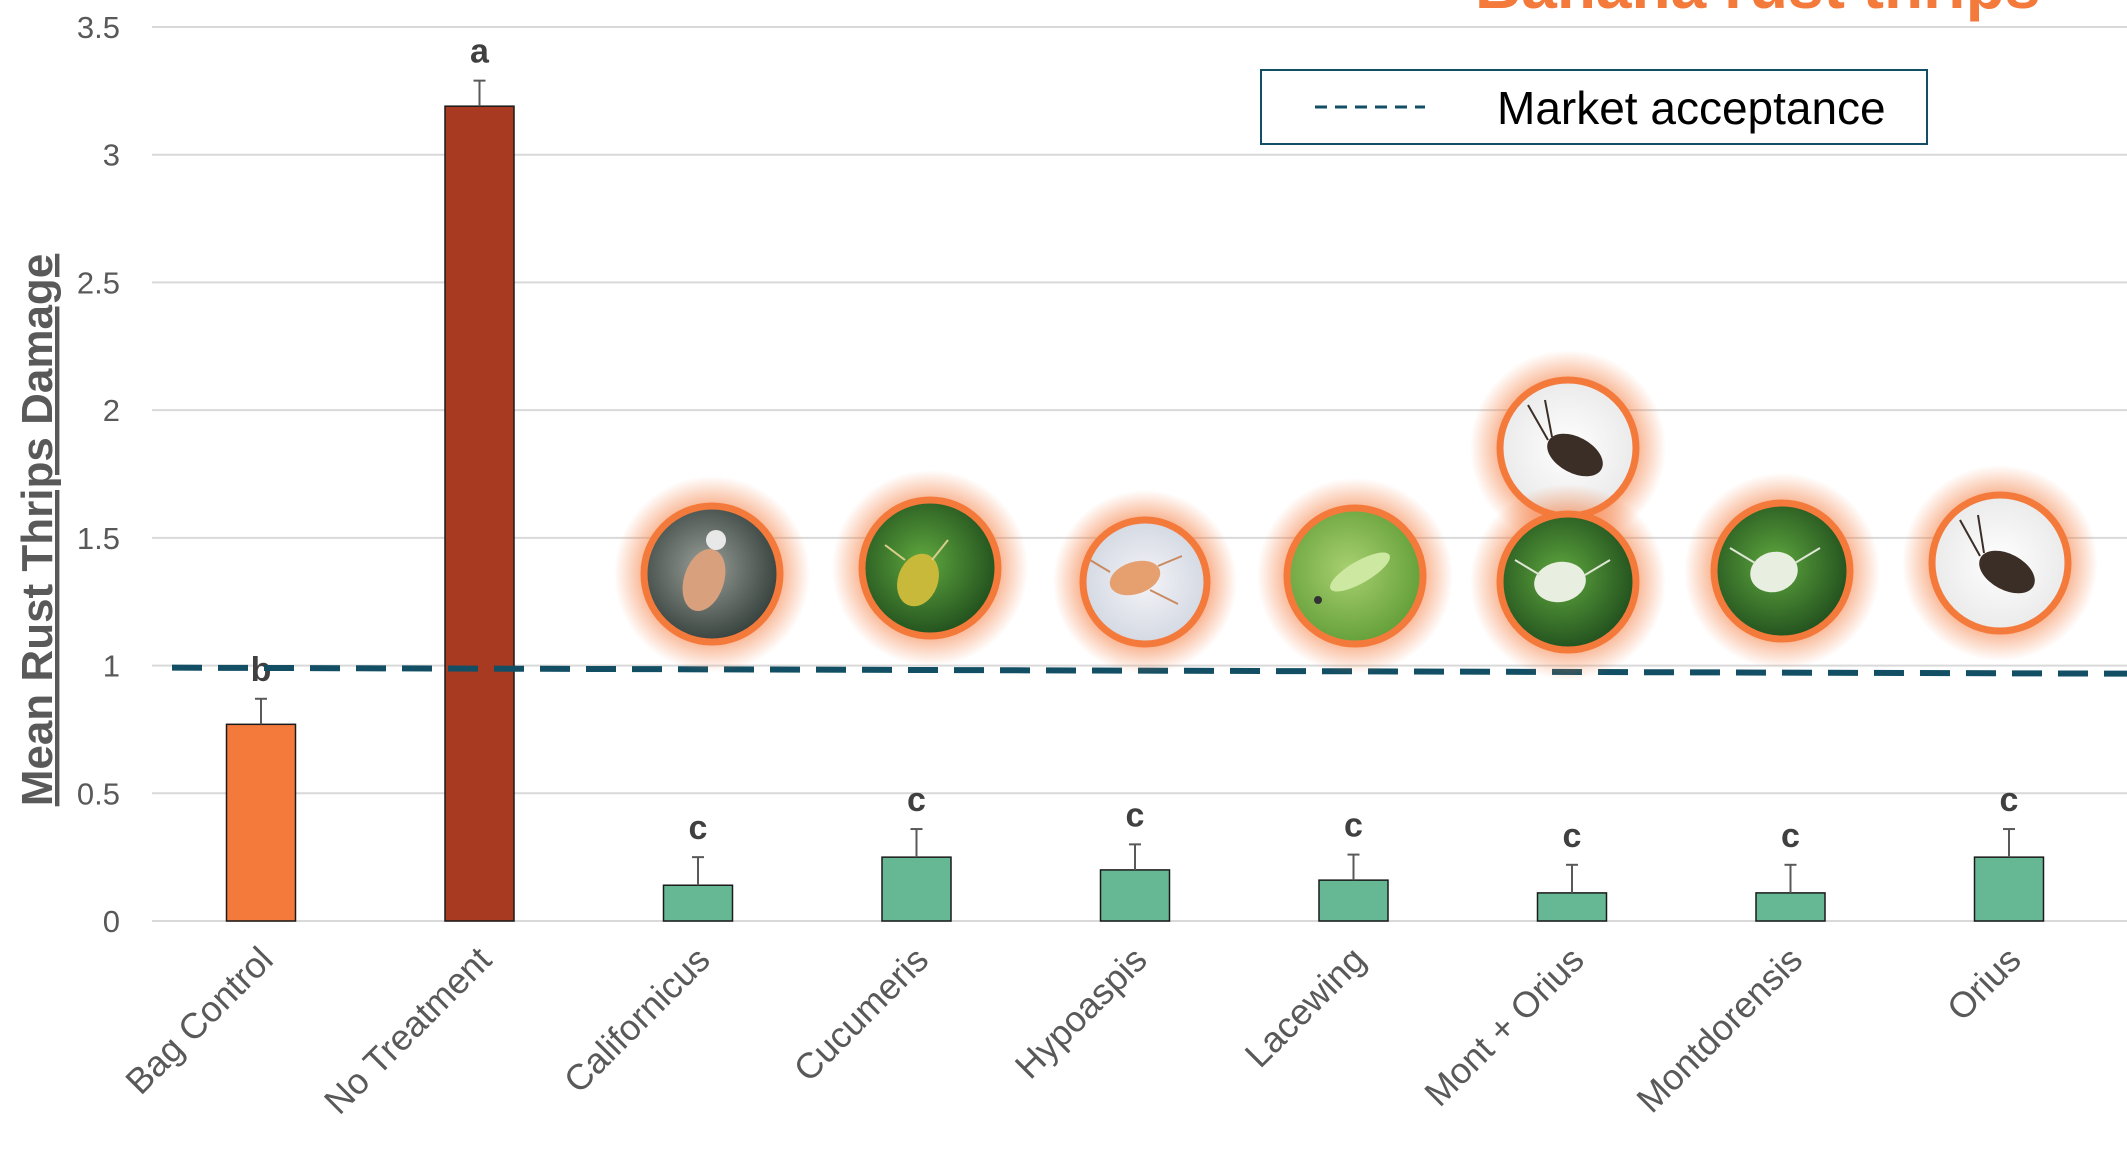 This screenshot has width=2127, height=1159. I want to click on y-tick-label: 2.5, so click(98, 282).